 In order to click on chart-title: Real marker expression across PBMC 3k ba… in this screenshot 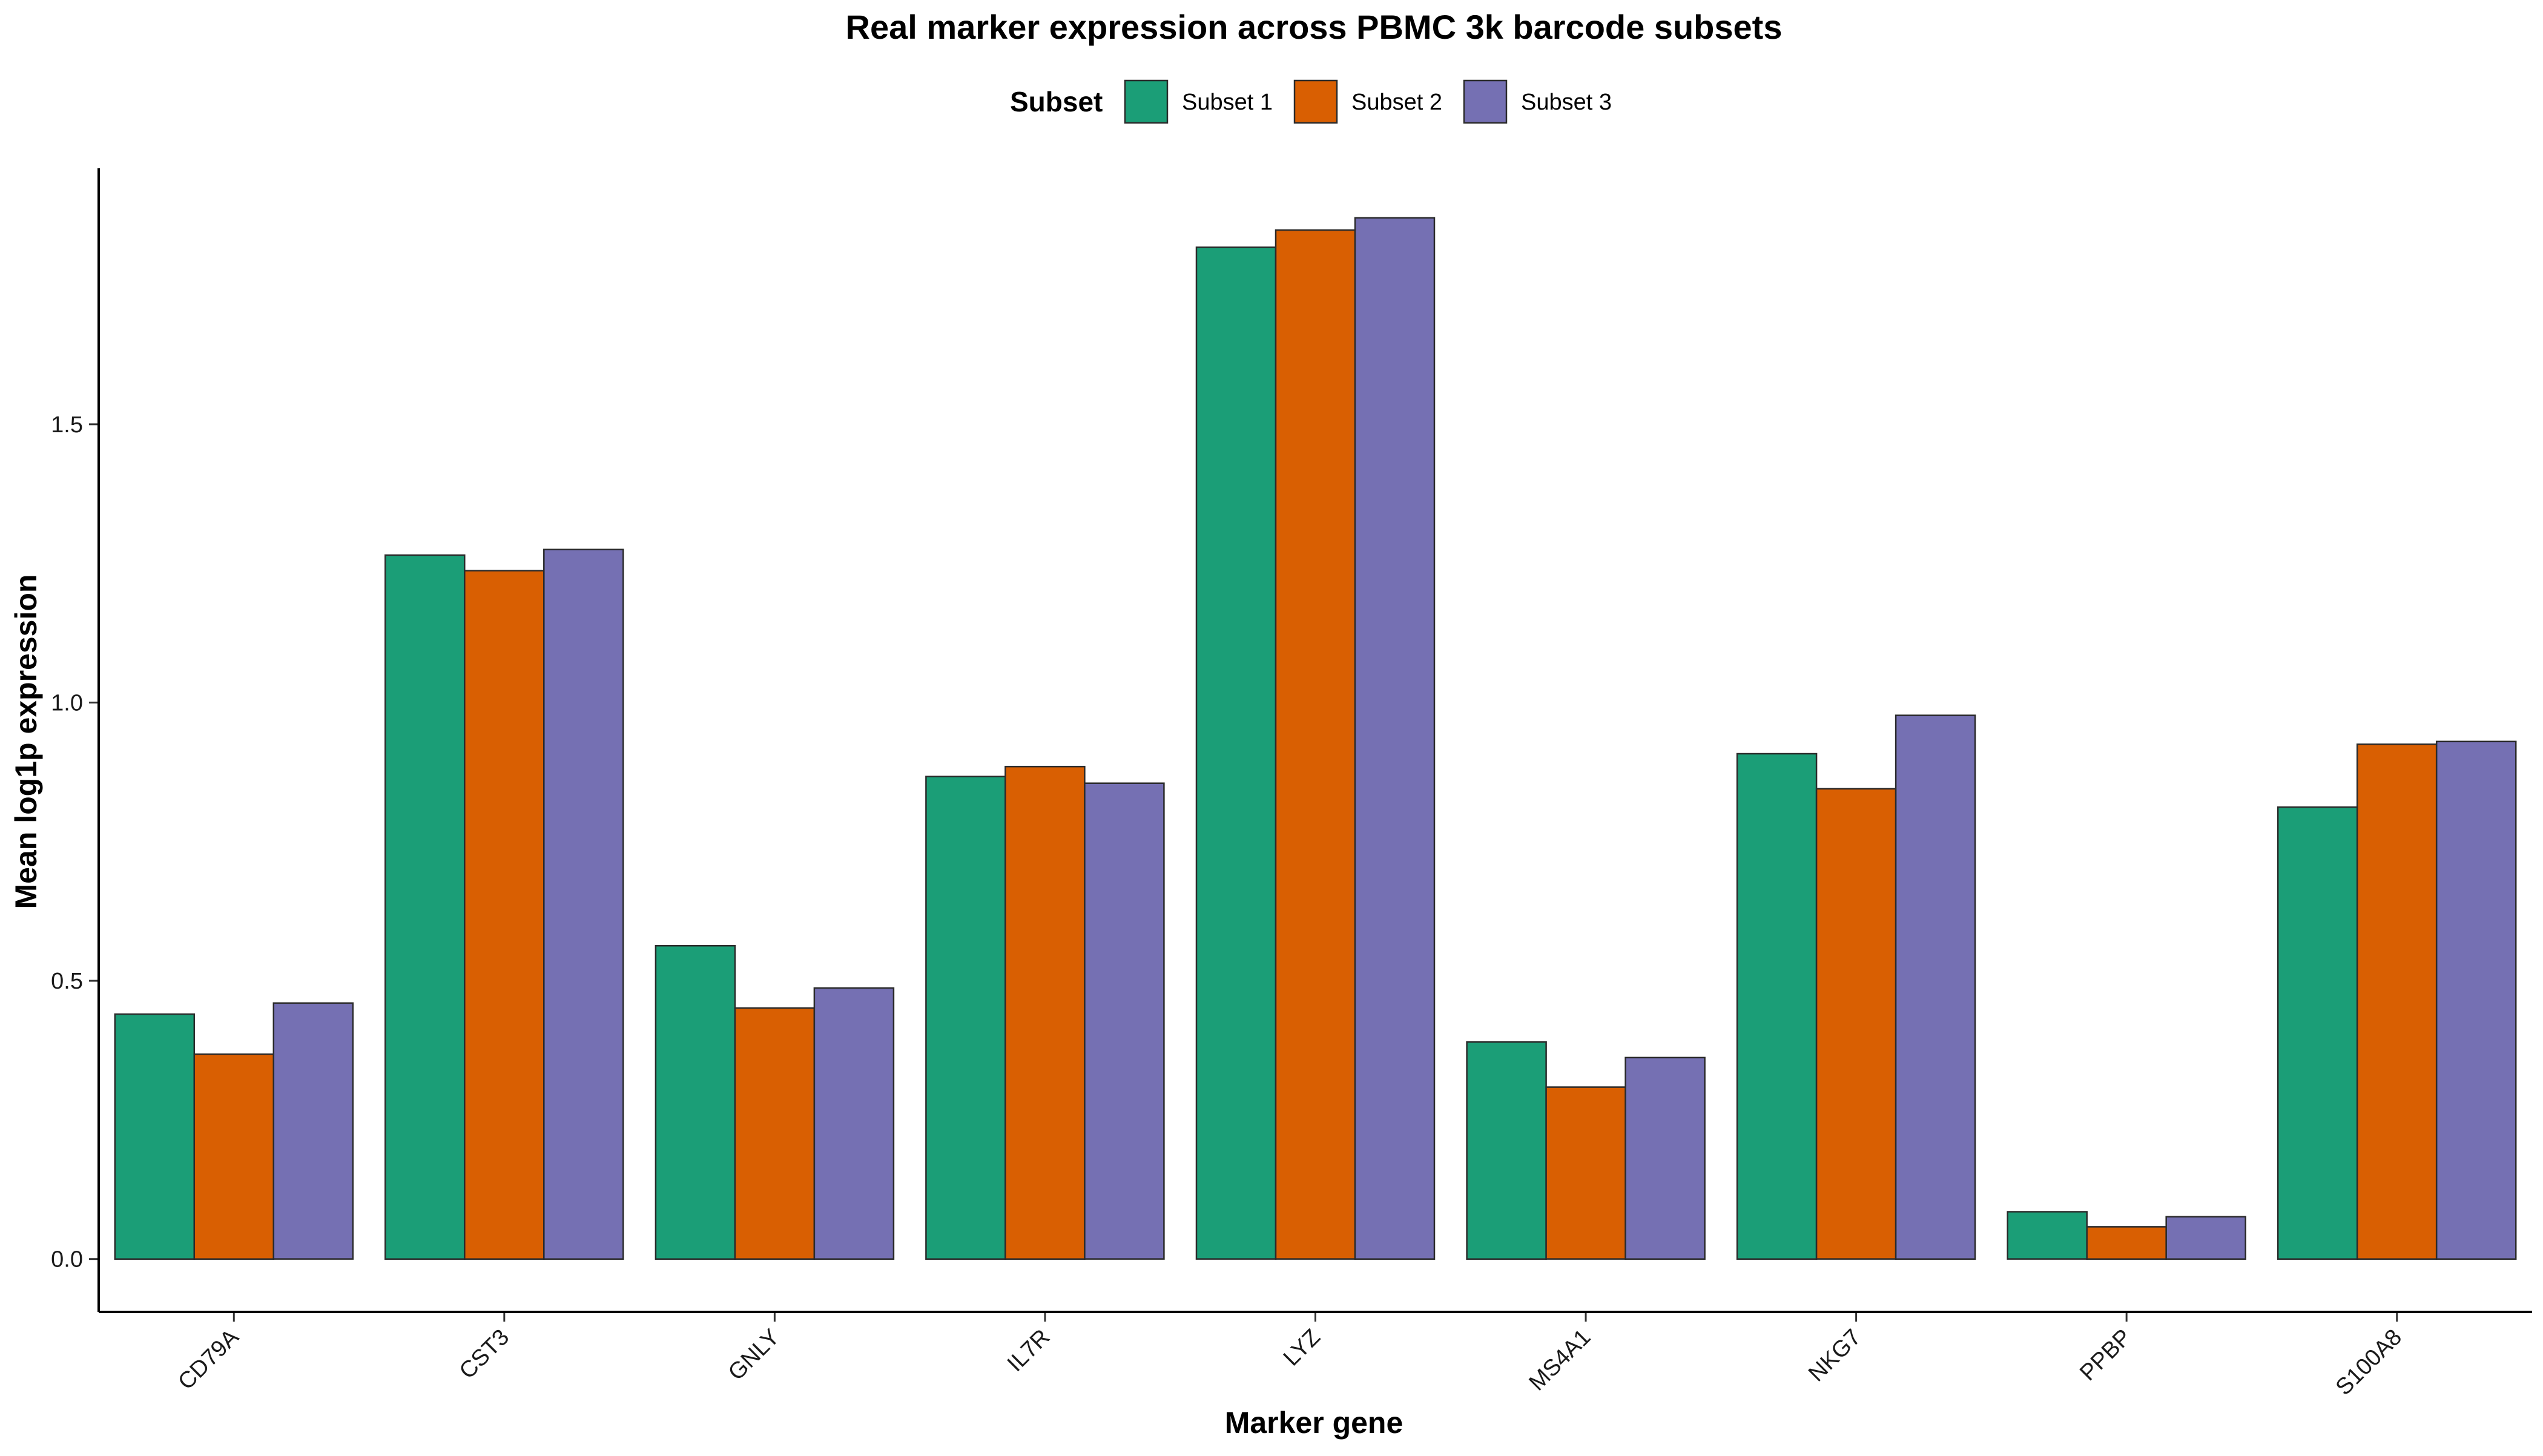, I will do `click(1315, 27)`.